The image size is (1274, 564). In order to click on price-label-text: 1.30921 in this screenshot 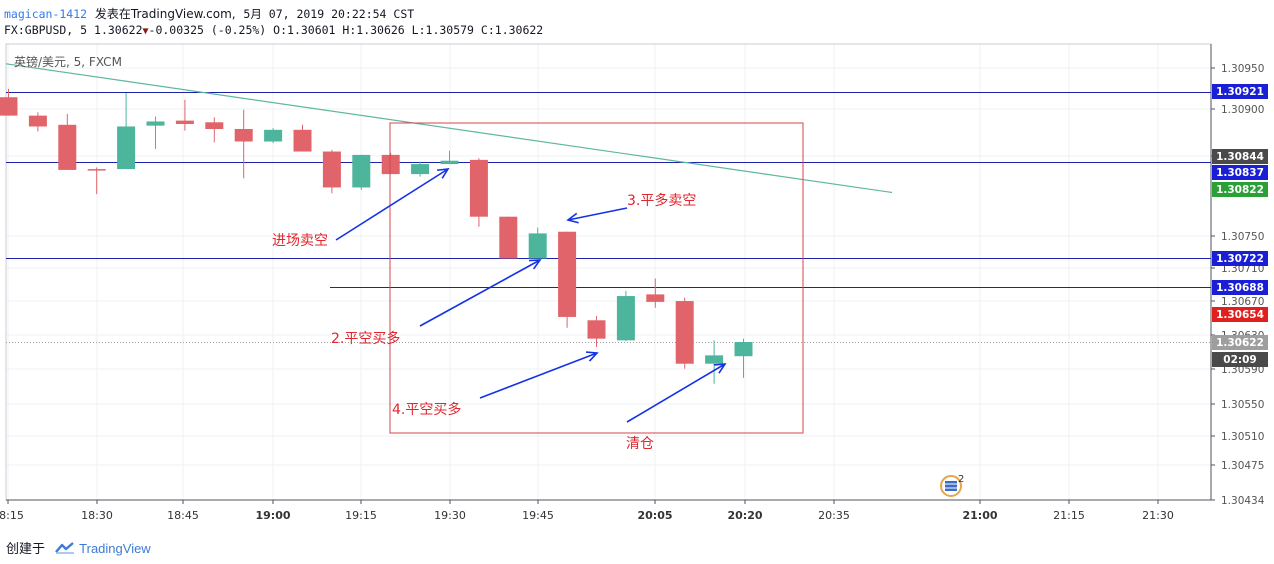, I will do `click(1240, 92)`.